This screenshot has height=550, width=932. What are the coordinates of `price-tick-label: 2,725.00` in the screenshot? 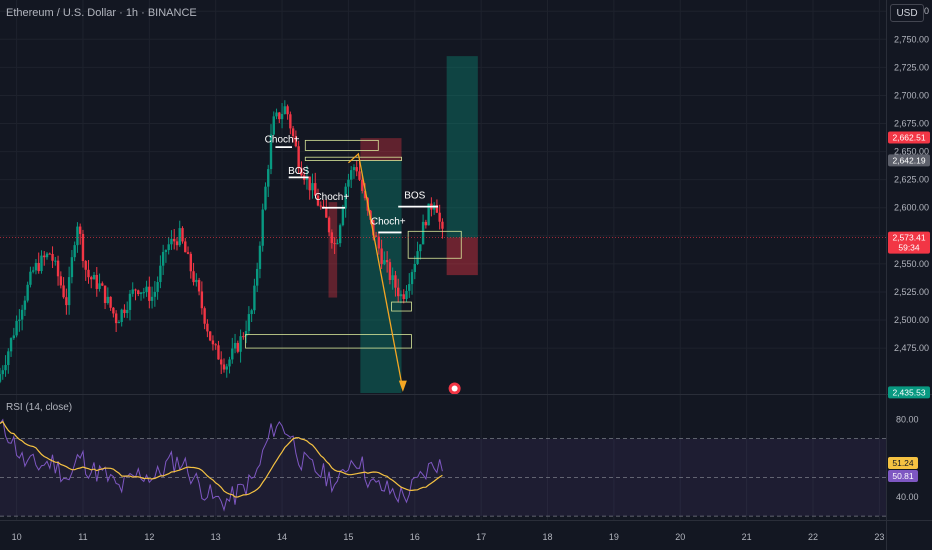 It's located at (911, 67).